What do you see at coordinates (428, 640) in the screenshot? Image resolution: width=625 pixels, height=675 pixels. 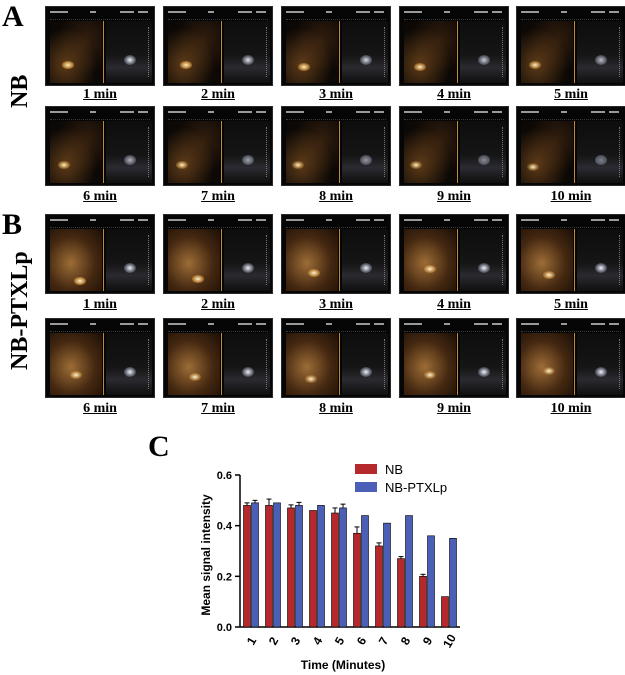 I see `x-tick-label: 9` at bounding box center [428, 640].